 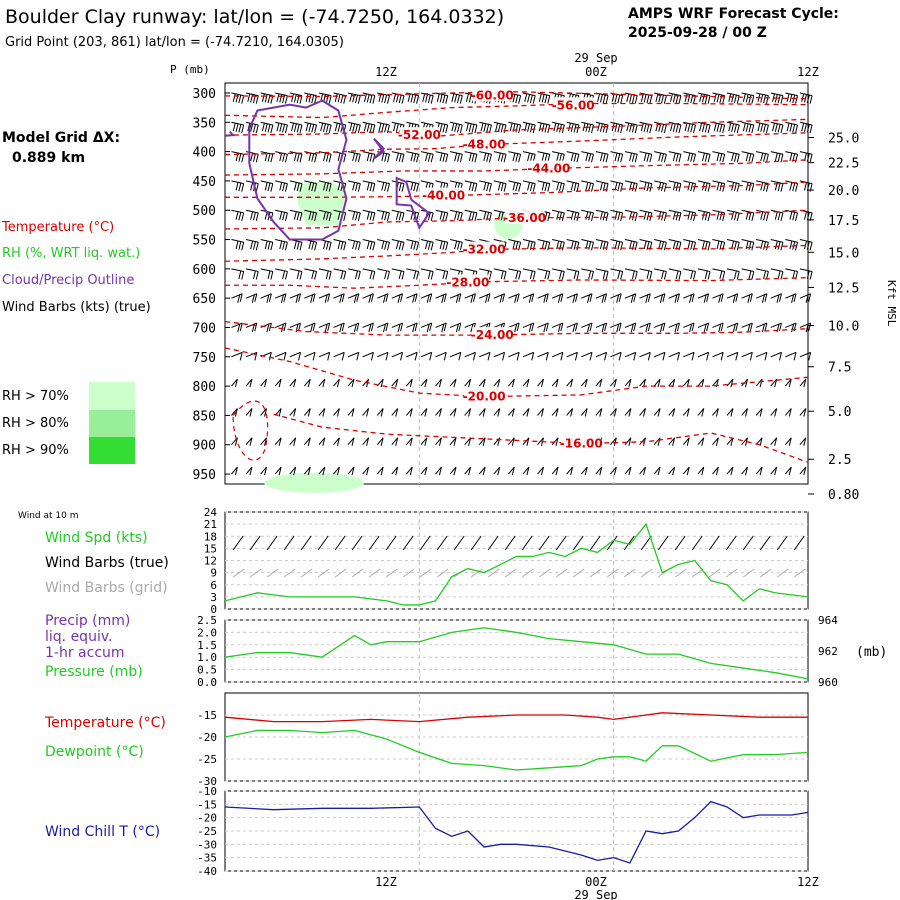 I want to click on chill-panel-frame, so click(x=516, y=831).